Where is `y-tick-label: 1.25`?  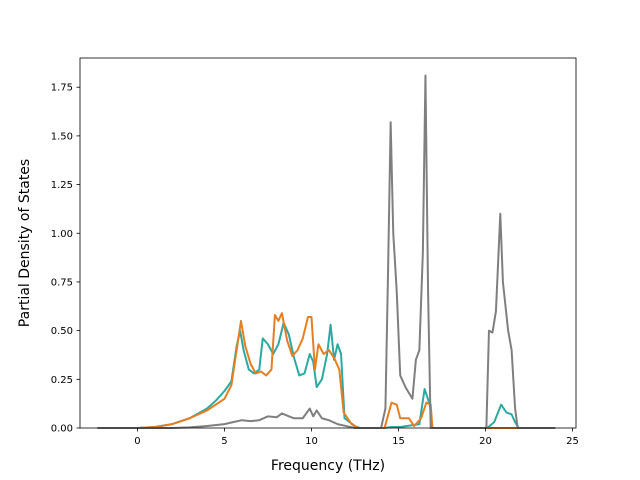
y-tick-label: 1.25 is located at coordinates (62, 185).